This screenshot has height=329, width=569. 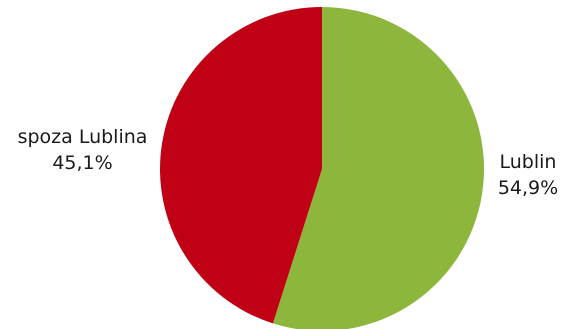 What do you see at coordinates (82, 163) in the screenshot?
I see `slice-value-spoza-lublina: 45,1%` at bounding box center [82, 163].